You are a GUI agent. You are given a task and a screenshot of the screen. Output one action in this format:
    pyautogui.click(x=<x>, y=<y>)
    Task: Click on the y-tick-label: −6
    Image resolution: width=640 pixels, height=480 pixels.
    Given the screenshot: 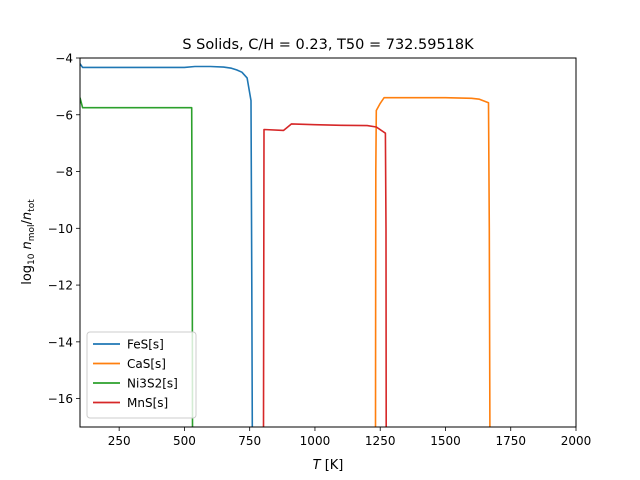 What is the action you would take?
    pyautogui.click(x=64, y=115)
    